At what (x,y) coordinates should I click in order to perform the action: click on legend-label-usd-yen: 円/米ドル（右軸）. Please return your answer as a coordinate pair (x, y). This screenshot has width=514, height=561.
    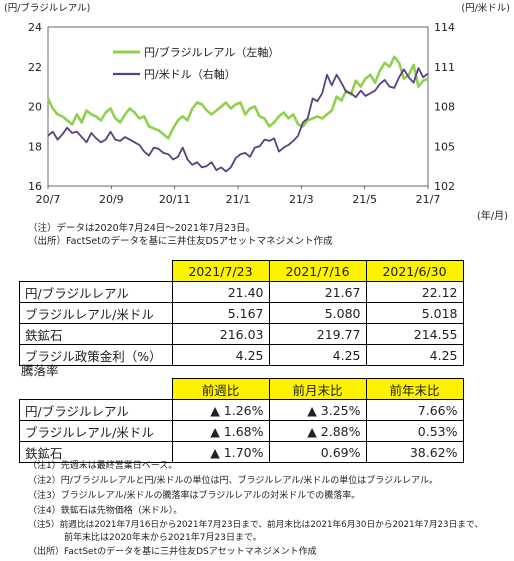
    Looking at the image, I should click on (190, 74).